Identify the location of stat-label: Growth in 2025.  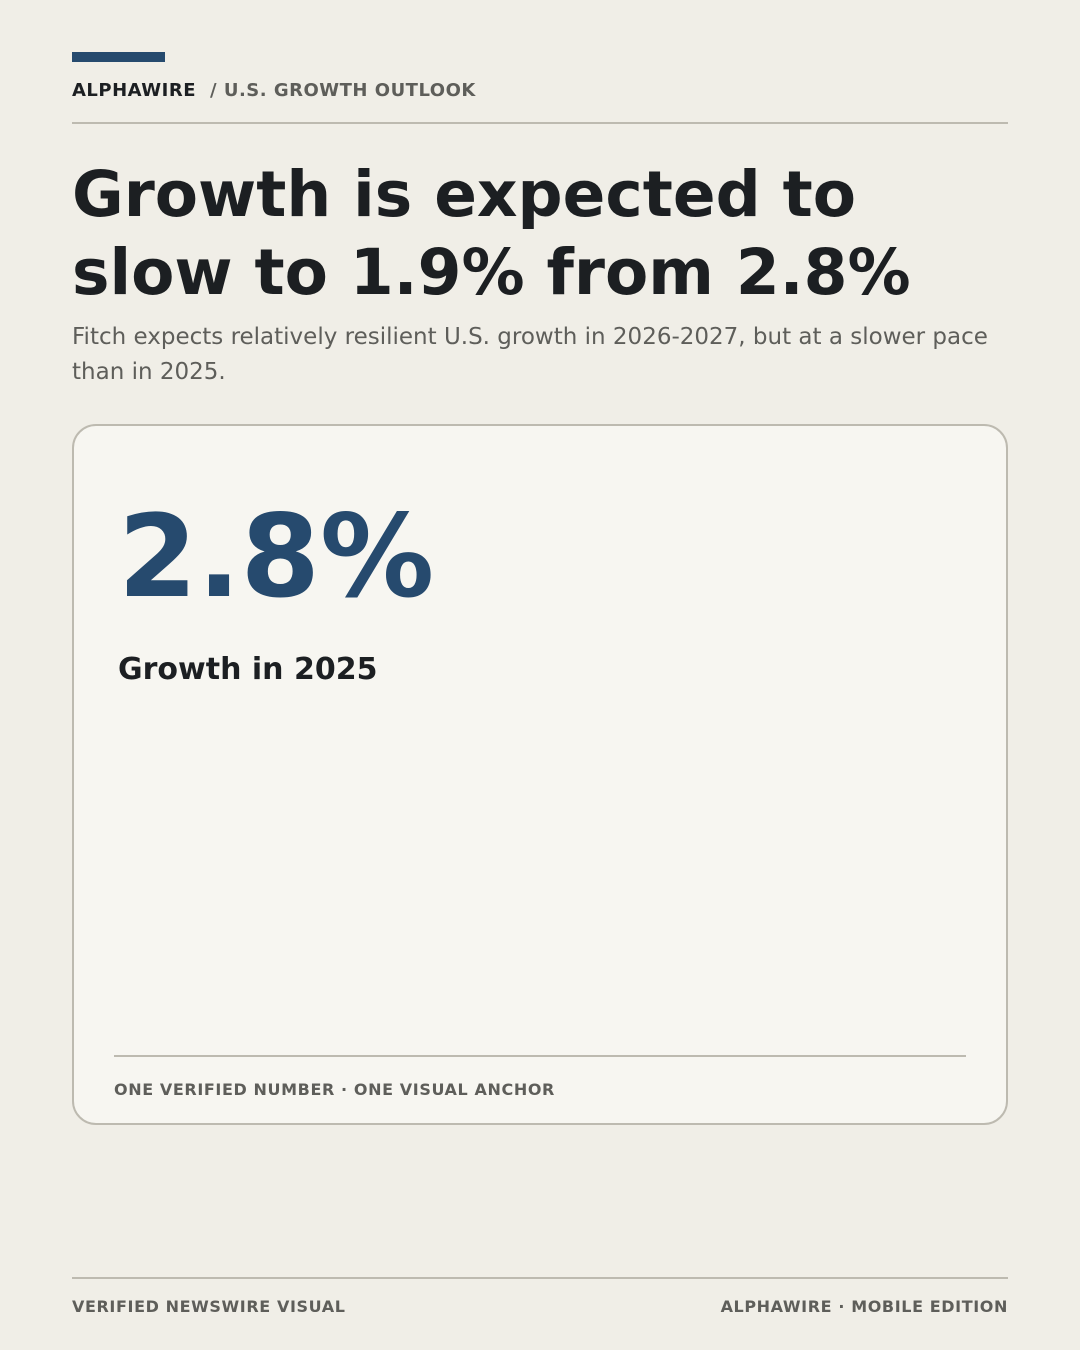
(248, 669).